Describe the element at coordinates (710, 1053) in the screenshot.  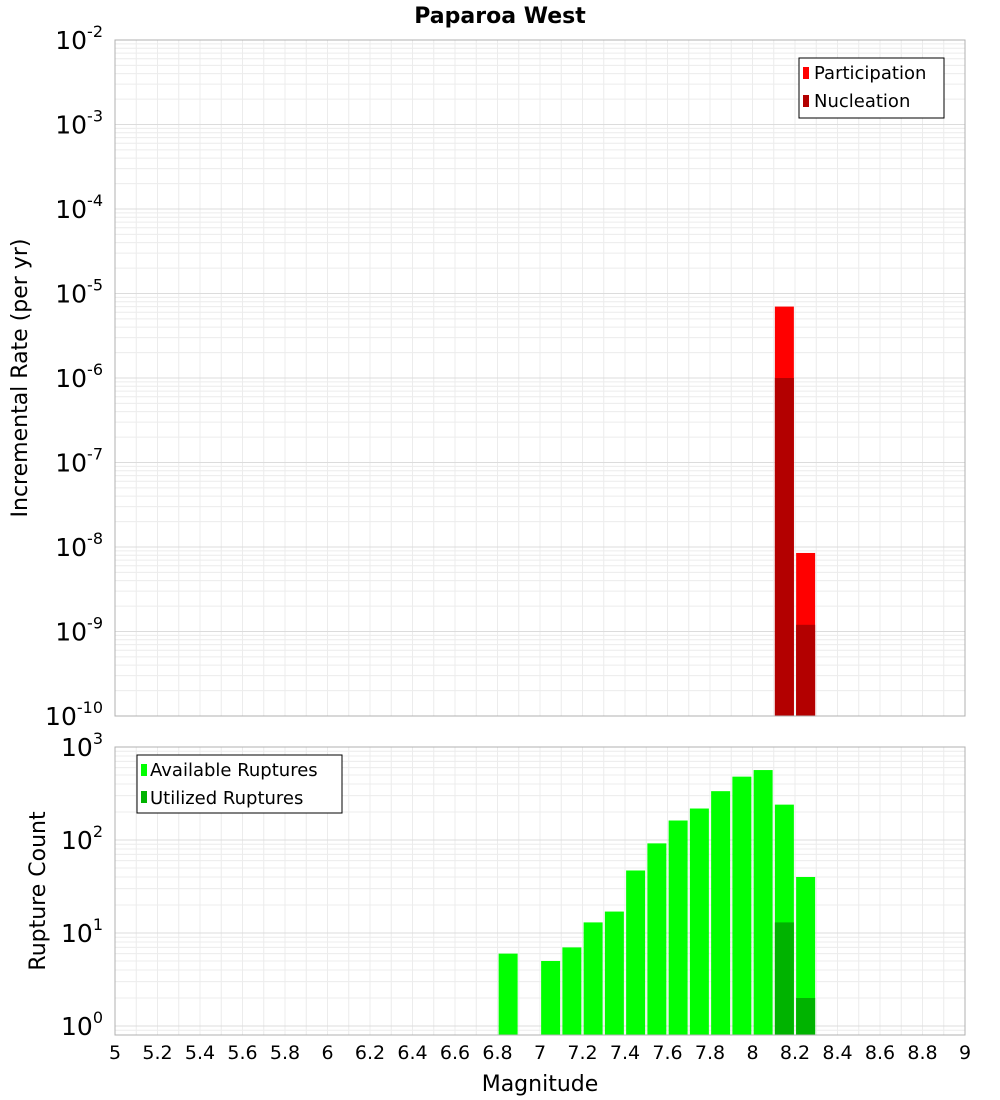
I see `x-tick-label: 7.8` at that location.